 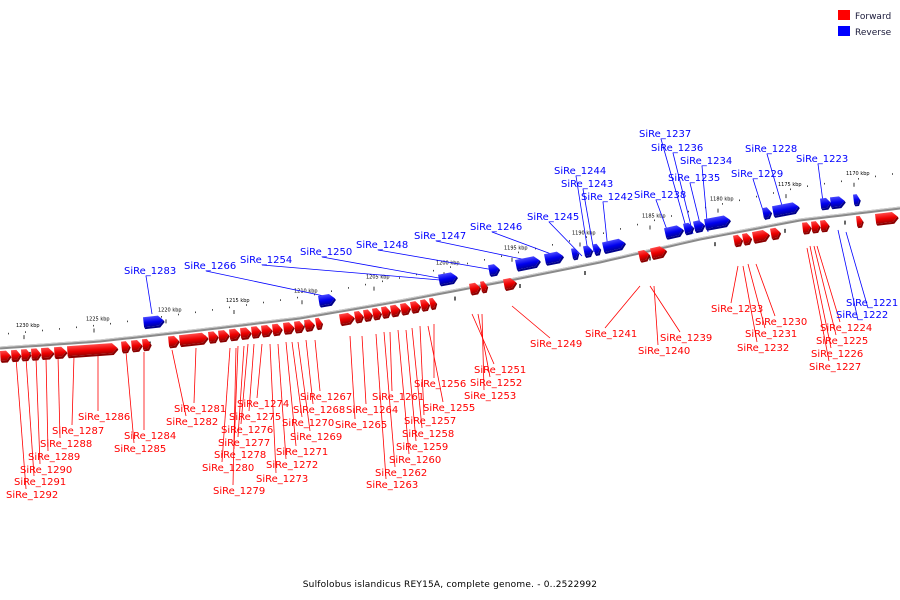 What do you see at coordinates (306, 291) in the screenshot?
I see `scale-label: 1210 kbp` at bounding box center [306, 291].